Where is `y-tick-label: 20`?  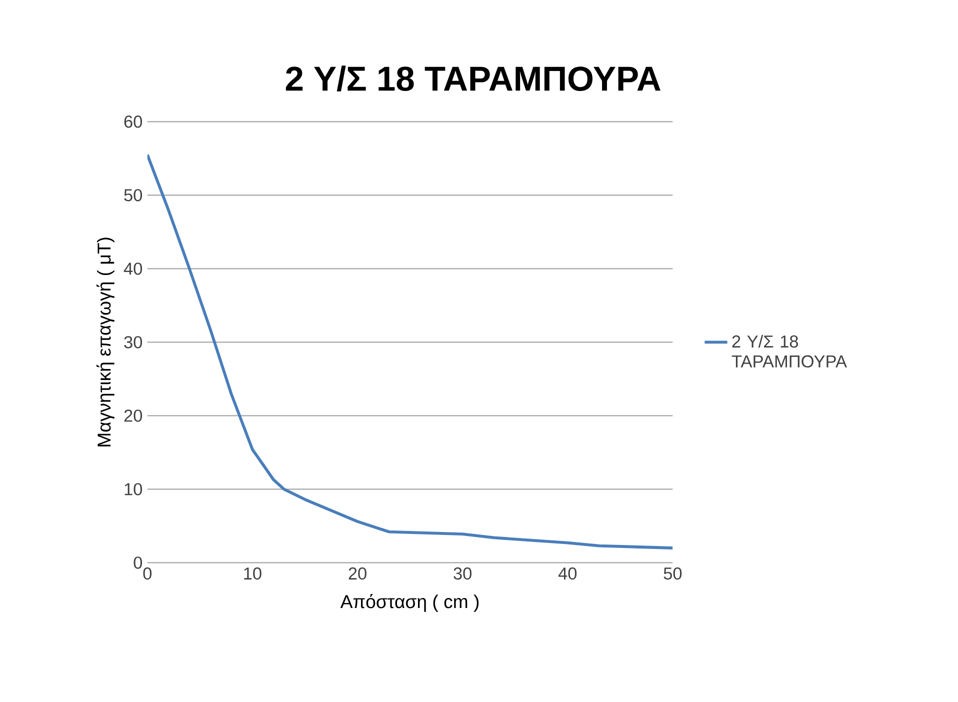
y-tick-label: 20 is located at coordinates (133, 416).